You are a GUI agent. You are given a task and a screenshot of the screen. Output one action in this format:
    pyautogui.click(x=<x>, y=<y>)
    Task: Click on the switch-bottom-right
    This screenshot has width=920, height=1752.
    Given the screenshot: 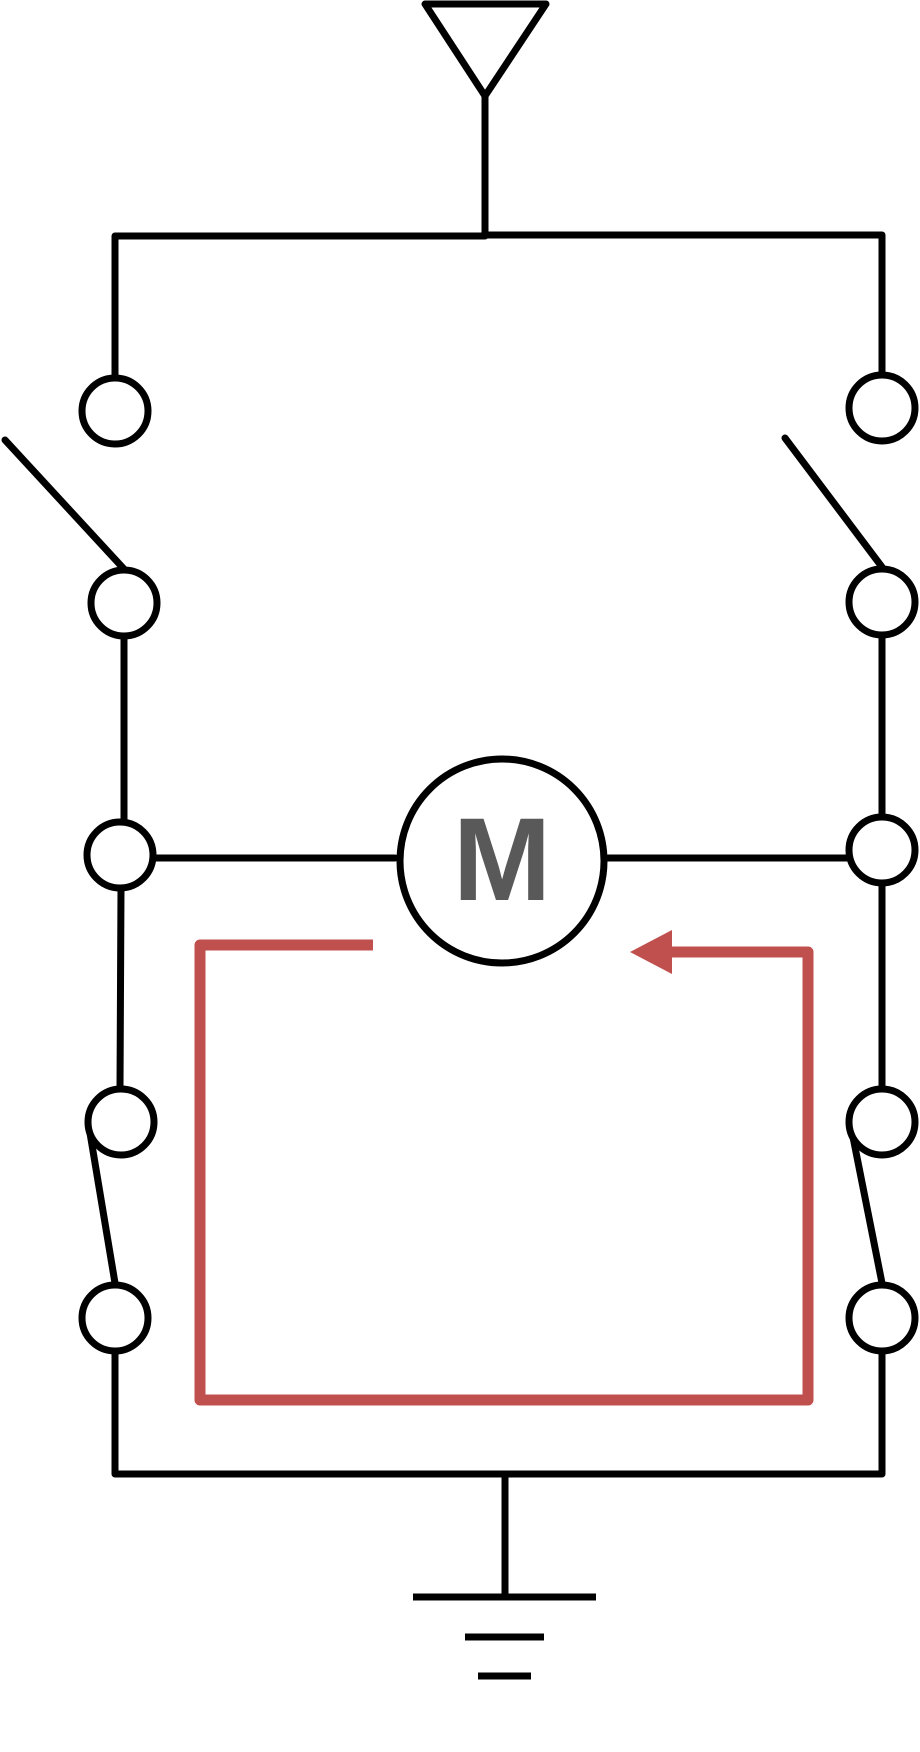 What is the action you would take?
    pyautogui.click(x=866, y=1205)
    